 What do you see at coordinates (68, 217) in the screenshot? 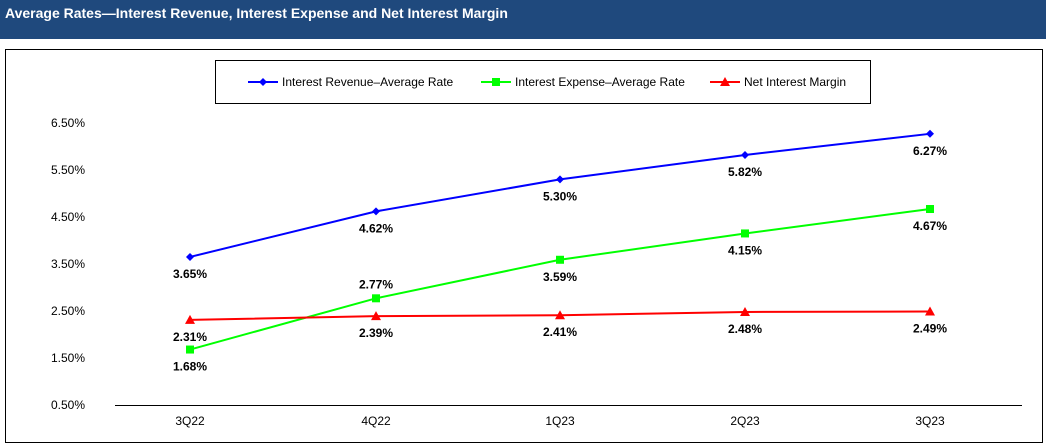
I see `y-tick-label: 4.50%` at bounding box center [68, 217].